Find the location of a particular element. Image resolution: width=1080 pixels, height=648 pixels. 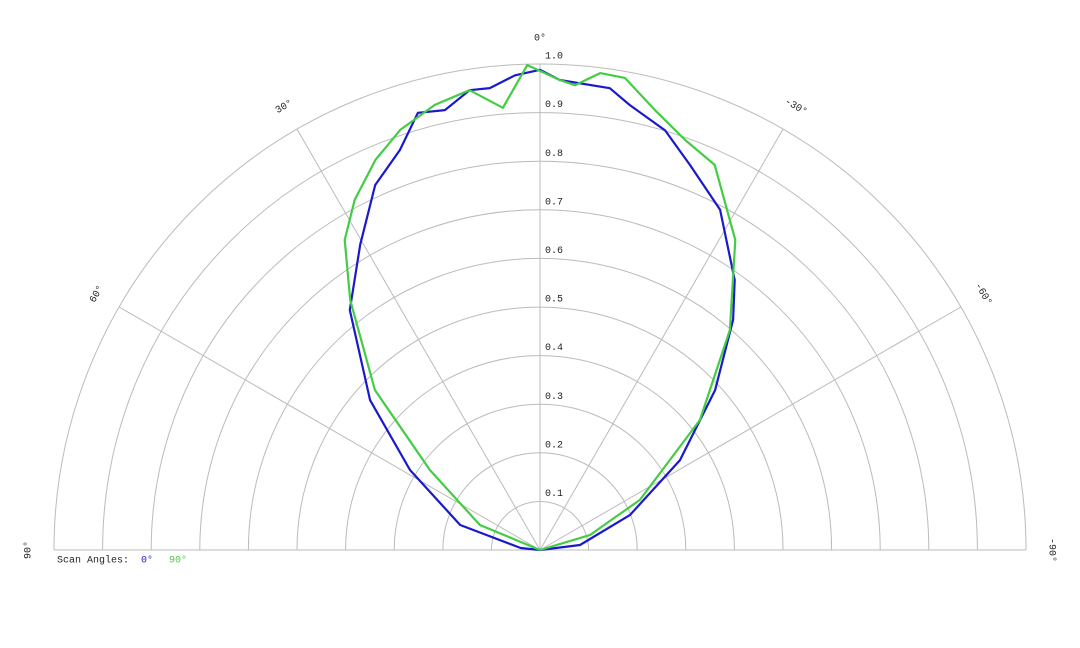

r-tick-label: 0.8 is located at coordinates (554, 154).